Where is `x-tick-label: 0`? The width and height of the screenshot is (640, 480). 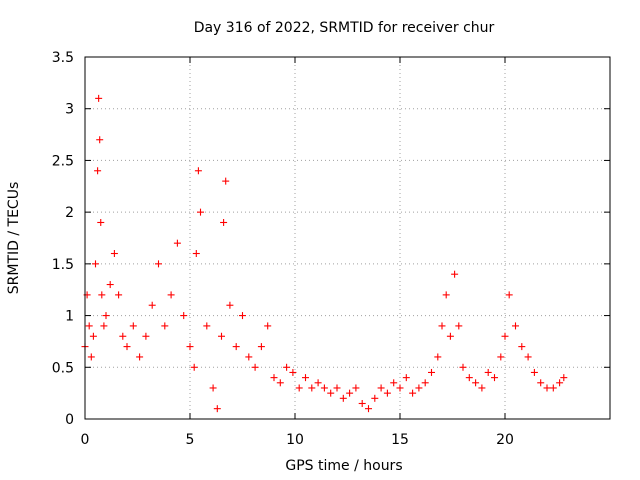 x-tick-label: 0 is located at coordinates (85, 440).